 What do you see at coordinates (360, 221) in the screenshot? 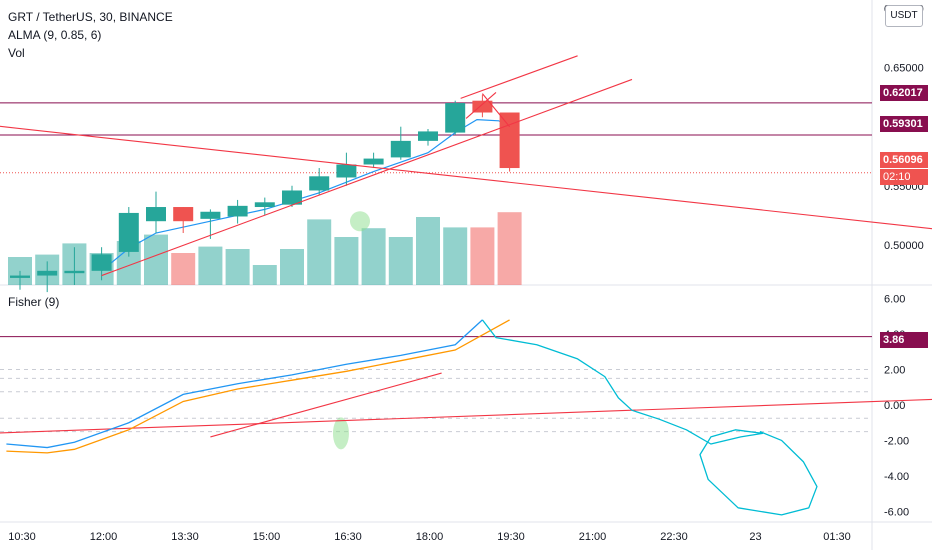
I see `highlight-marker` at bounding box center [360, 221].